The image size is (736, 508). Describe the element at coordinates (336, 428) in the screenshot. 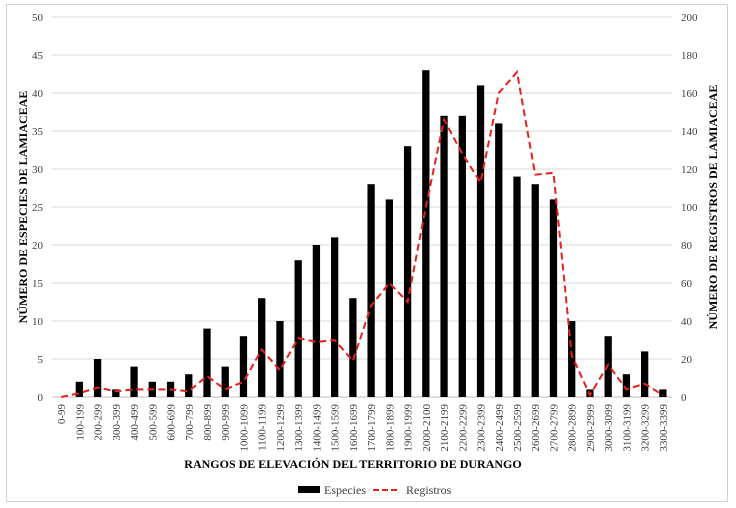

I see `x-tick-label: 1500-1599` at that location.